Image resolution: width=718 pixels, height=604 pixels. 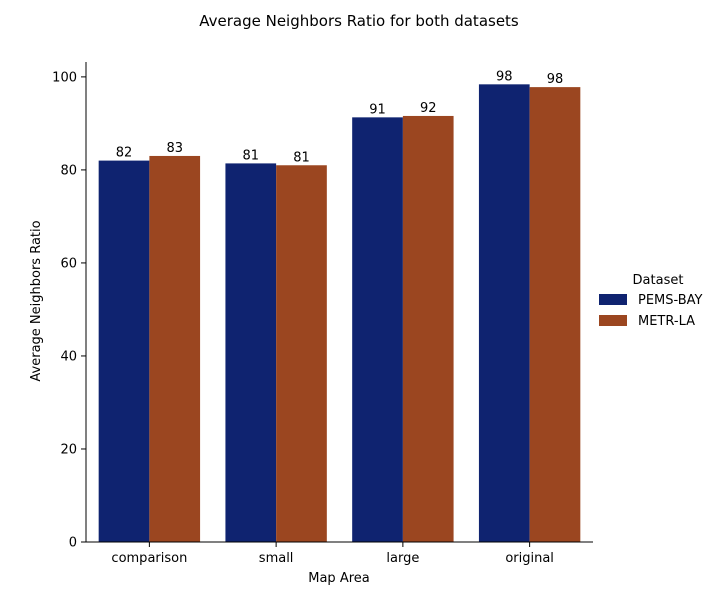 What do you see at coordinates (276, 558) in the screenshot?
I see `x-tick-label: small` at bounding box center [276, 558].